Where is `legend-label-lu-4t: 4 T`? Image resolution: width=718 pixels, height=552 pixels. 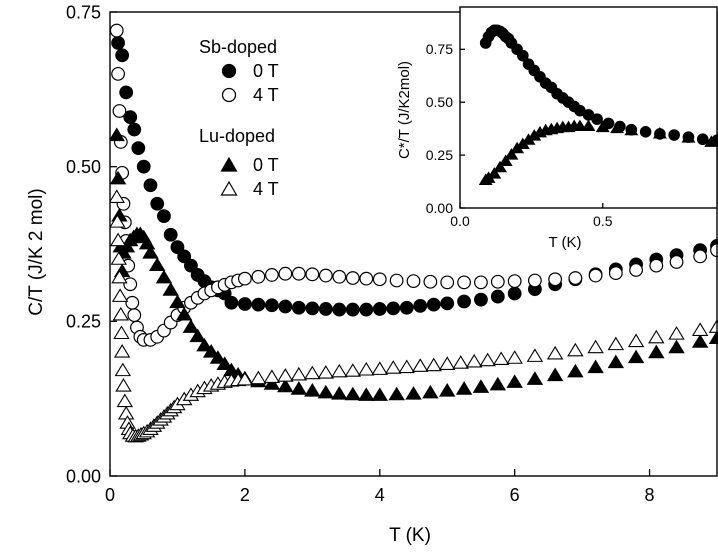 legend-label-lu-4t: 4 T is located at coordinates (266, 189).